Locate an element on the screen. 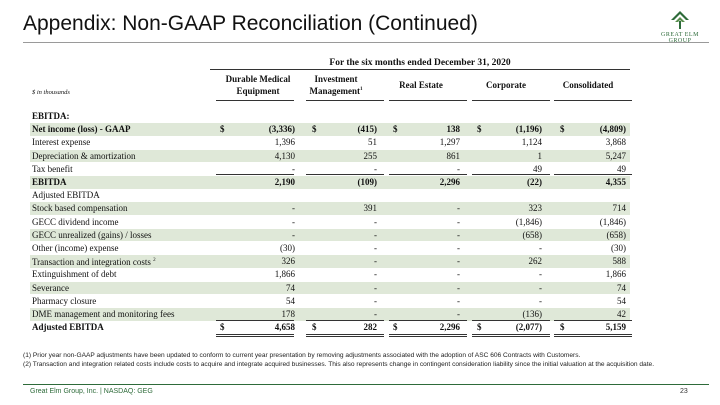 The image size is (720, 405). table-row: EBITDA 2,190 (109) 2,296 (22) 4,355 is located at coordinates (330, 182).